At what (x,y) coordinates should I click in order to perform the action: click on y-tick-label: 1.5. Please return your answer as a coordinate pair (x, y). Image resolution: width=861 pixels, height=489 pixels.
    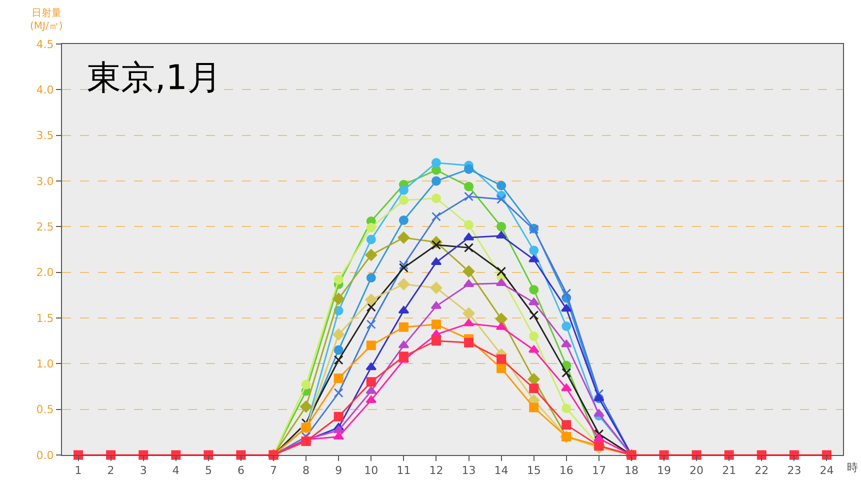
    Looking at the image, I should click on (45, 318).